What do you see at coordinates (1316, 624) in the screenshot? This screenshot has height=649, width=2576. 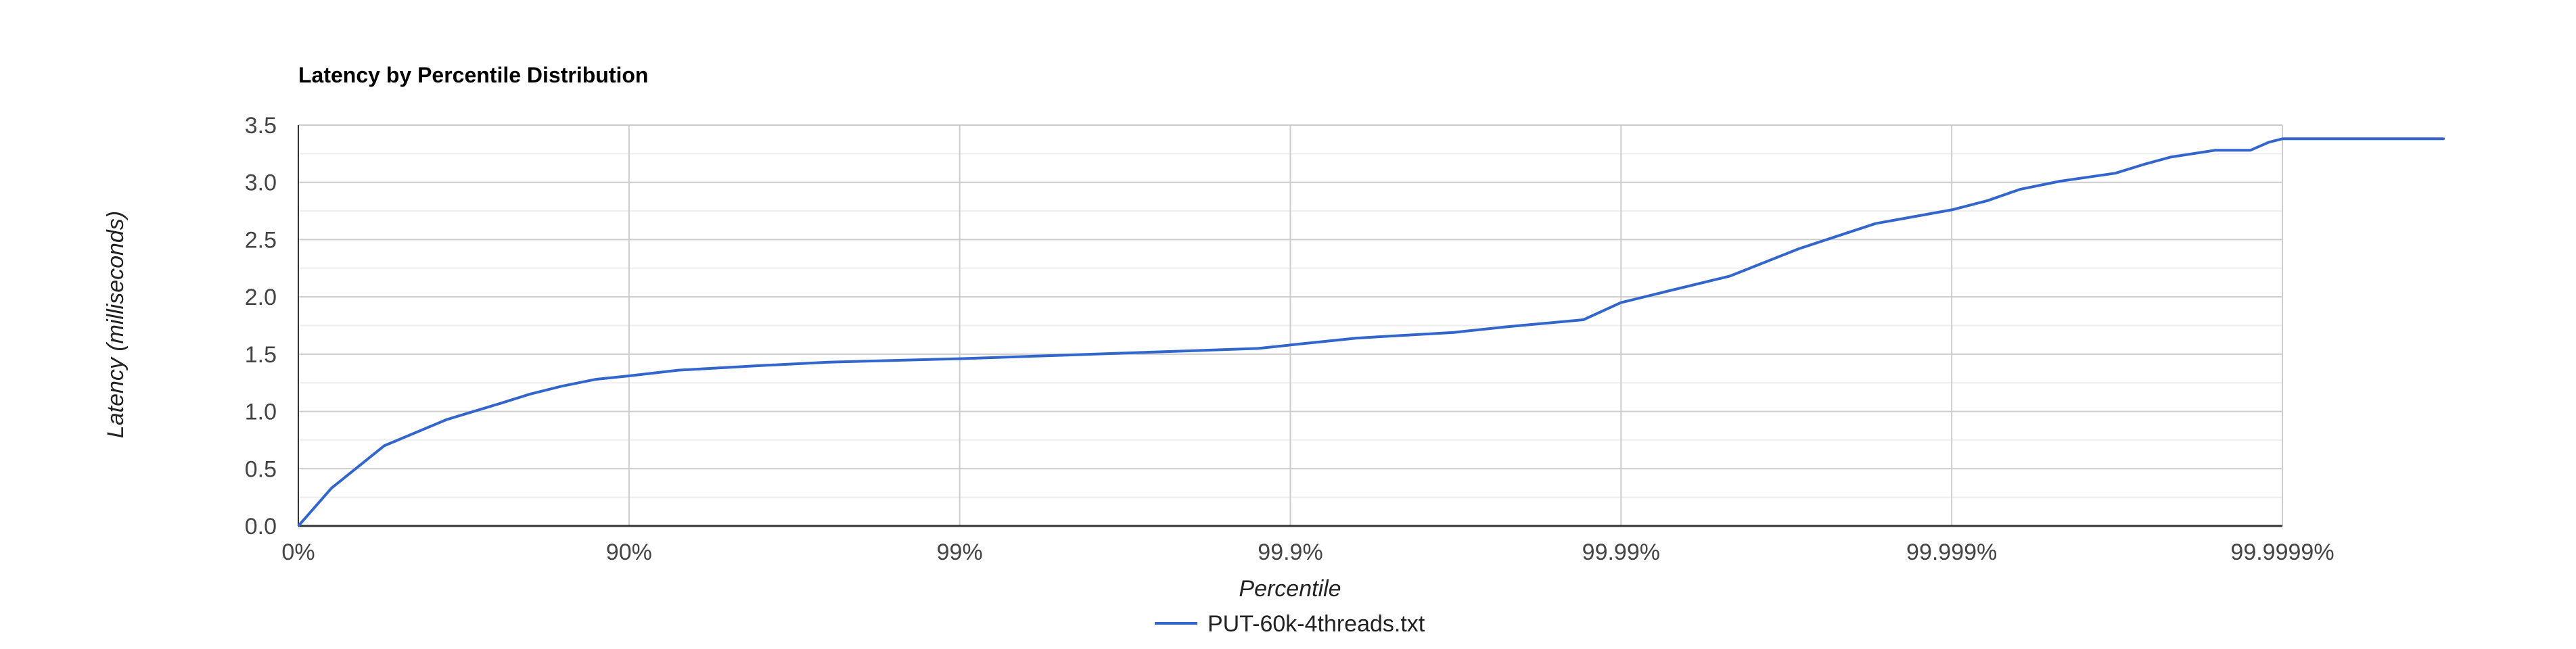 I see `legend-label: PUT-60k-4threads.txt` at bounding box center [1316, 624].